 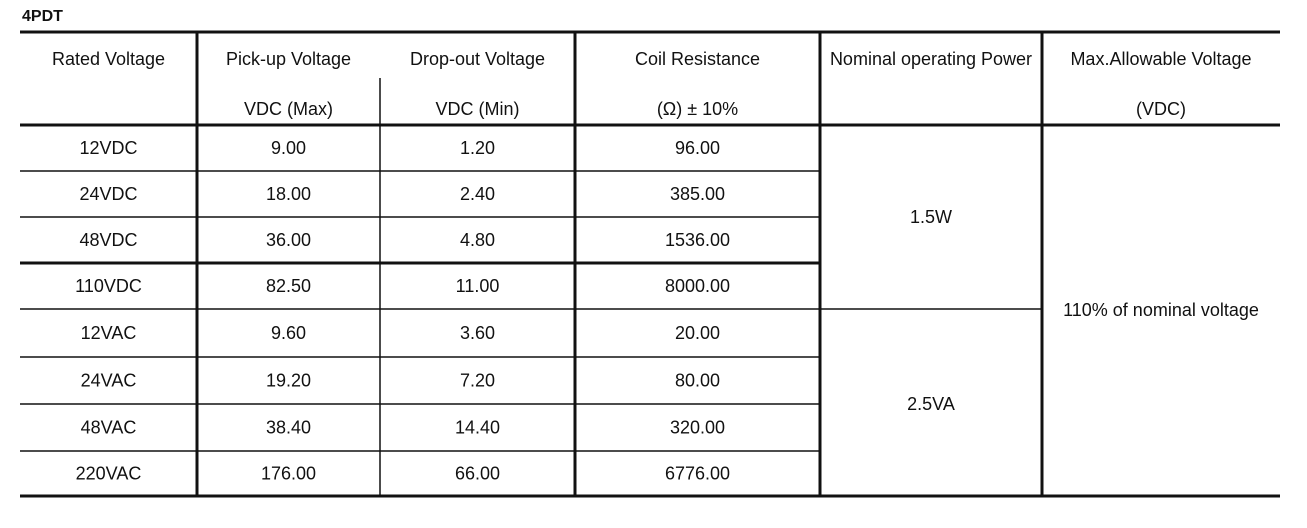 I want to click on cell: 1536.00, so click(x=697, y=240).